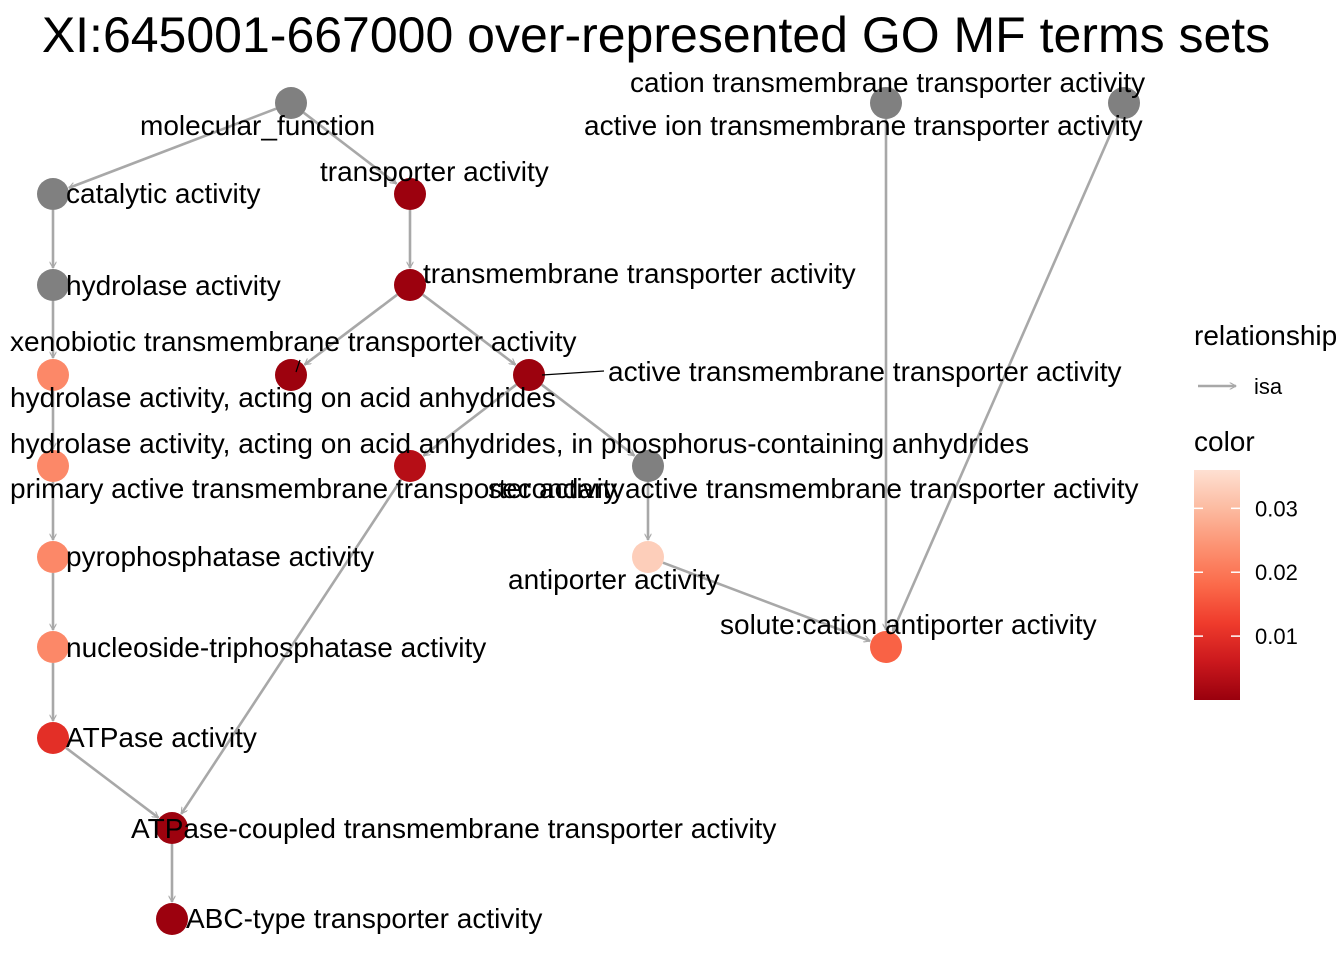  Describe the element at coordinates (298, 366) in the screenshot. I see `label-leader-xenobiotic_transmembrane_transporter_activity` at that location.